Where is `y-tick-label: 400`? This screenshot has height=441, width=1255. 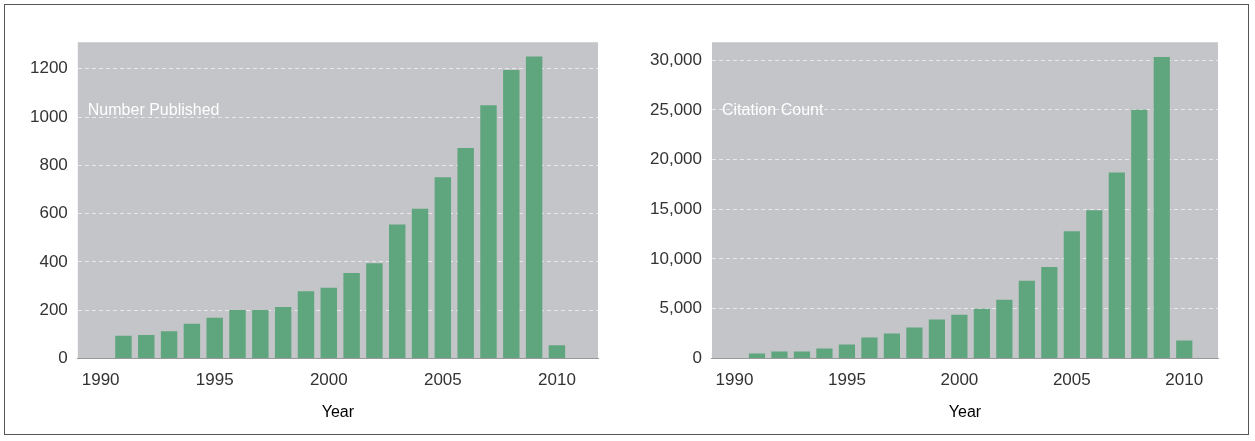 y-tick-label: 400 is located at coordinates (53, 261).